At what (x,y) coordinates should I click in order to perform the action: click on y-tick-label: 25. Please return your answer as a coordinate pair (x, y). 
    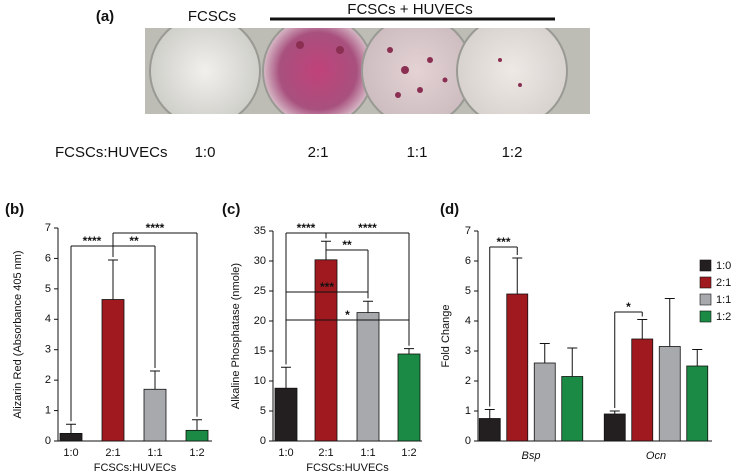
    Looking at the image, I should click on (260, 291).